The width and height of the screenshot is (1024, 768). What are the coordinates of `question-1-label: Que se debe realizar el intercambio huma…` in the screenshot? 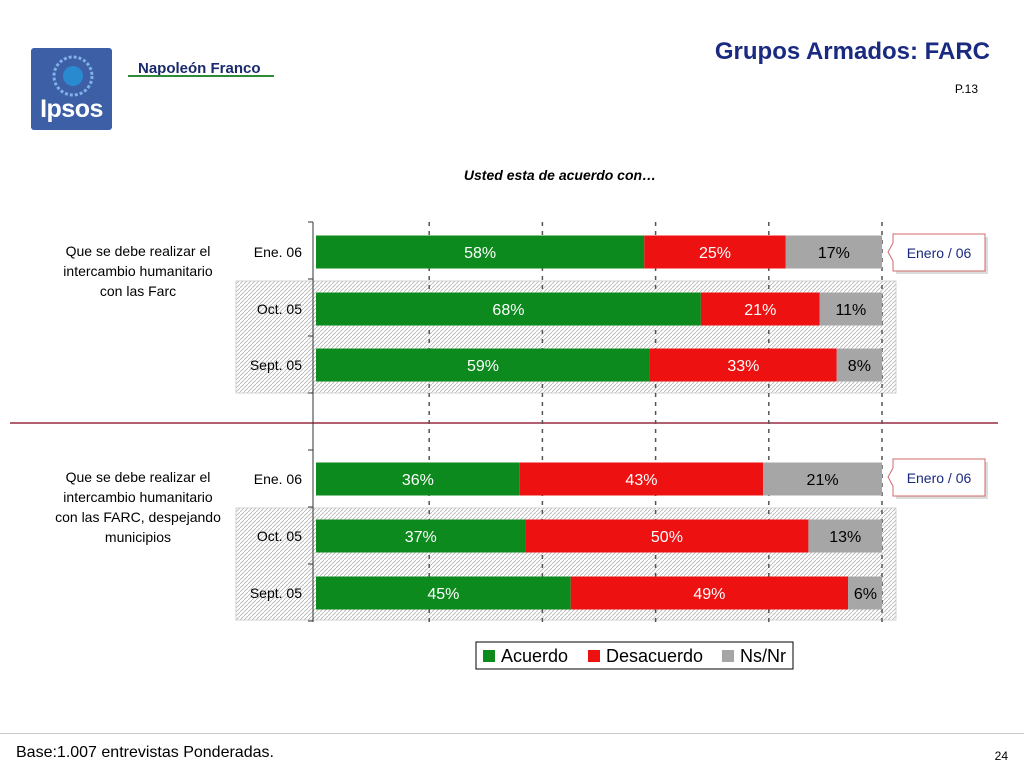 It's located at (138, 271).